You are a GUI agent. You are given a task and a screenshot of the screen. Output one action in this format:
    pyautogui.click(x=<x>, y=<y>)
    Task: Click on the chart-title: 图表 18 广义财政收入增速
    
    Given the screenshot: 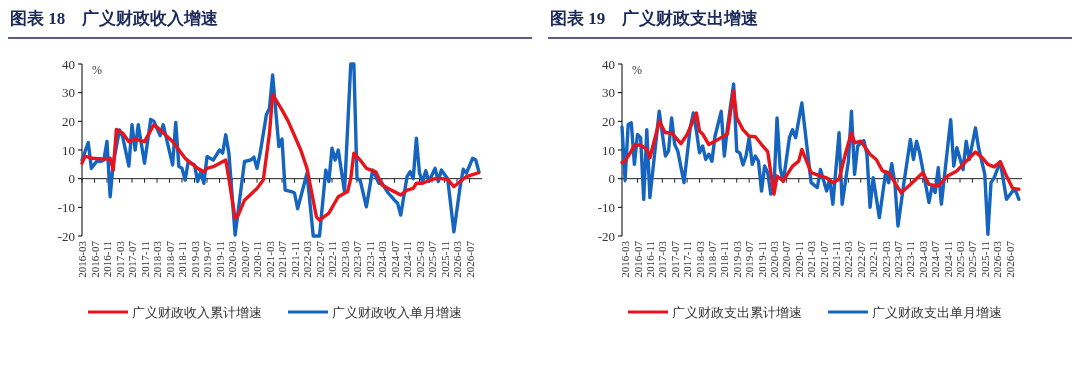 What is the action you would take?
    pyautogui.click(x=114, y=18)
    